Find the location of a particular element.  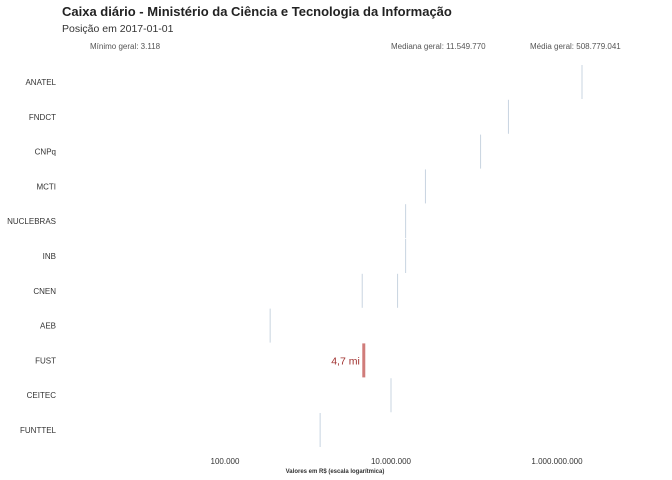

chart-subtitle: Posição em 2017-01-01 is located at coordinates (118, 29).